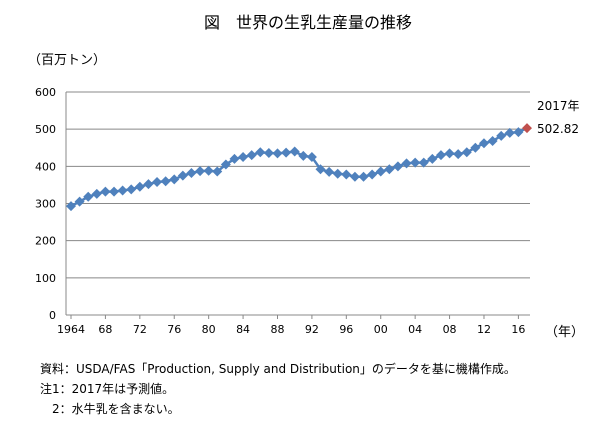  I want to click on y-tick-label: 600, so click(45, 92).